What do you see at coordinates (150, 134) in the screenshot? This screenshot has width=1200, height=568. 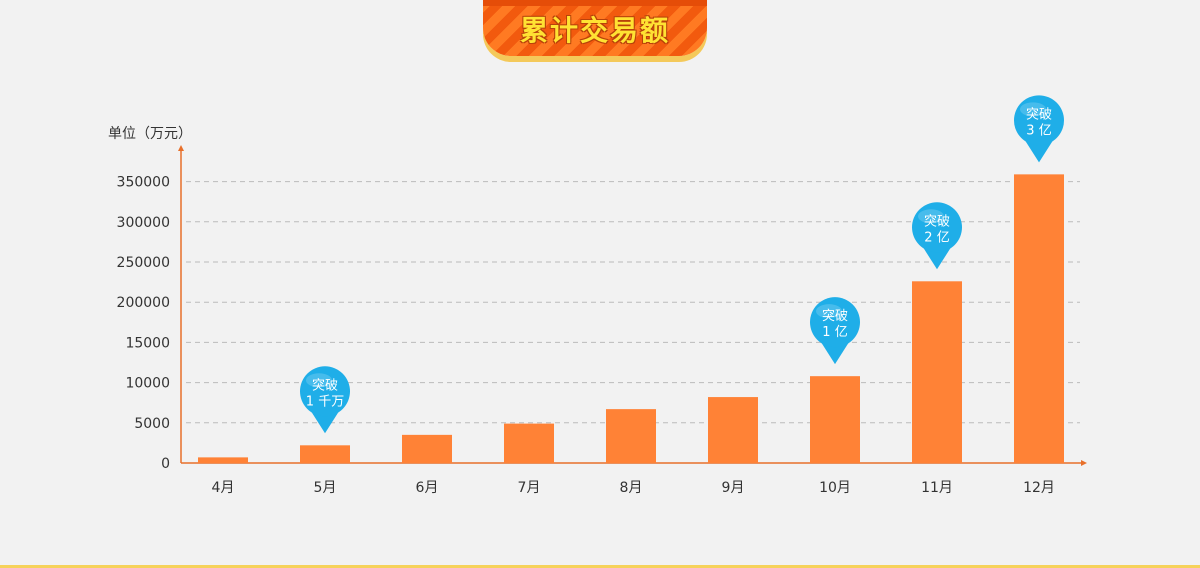 I see `y-axis-unit-label: 单位（万元）` at bounding box center [150, 134].